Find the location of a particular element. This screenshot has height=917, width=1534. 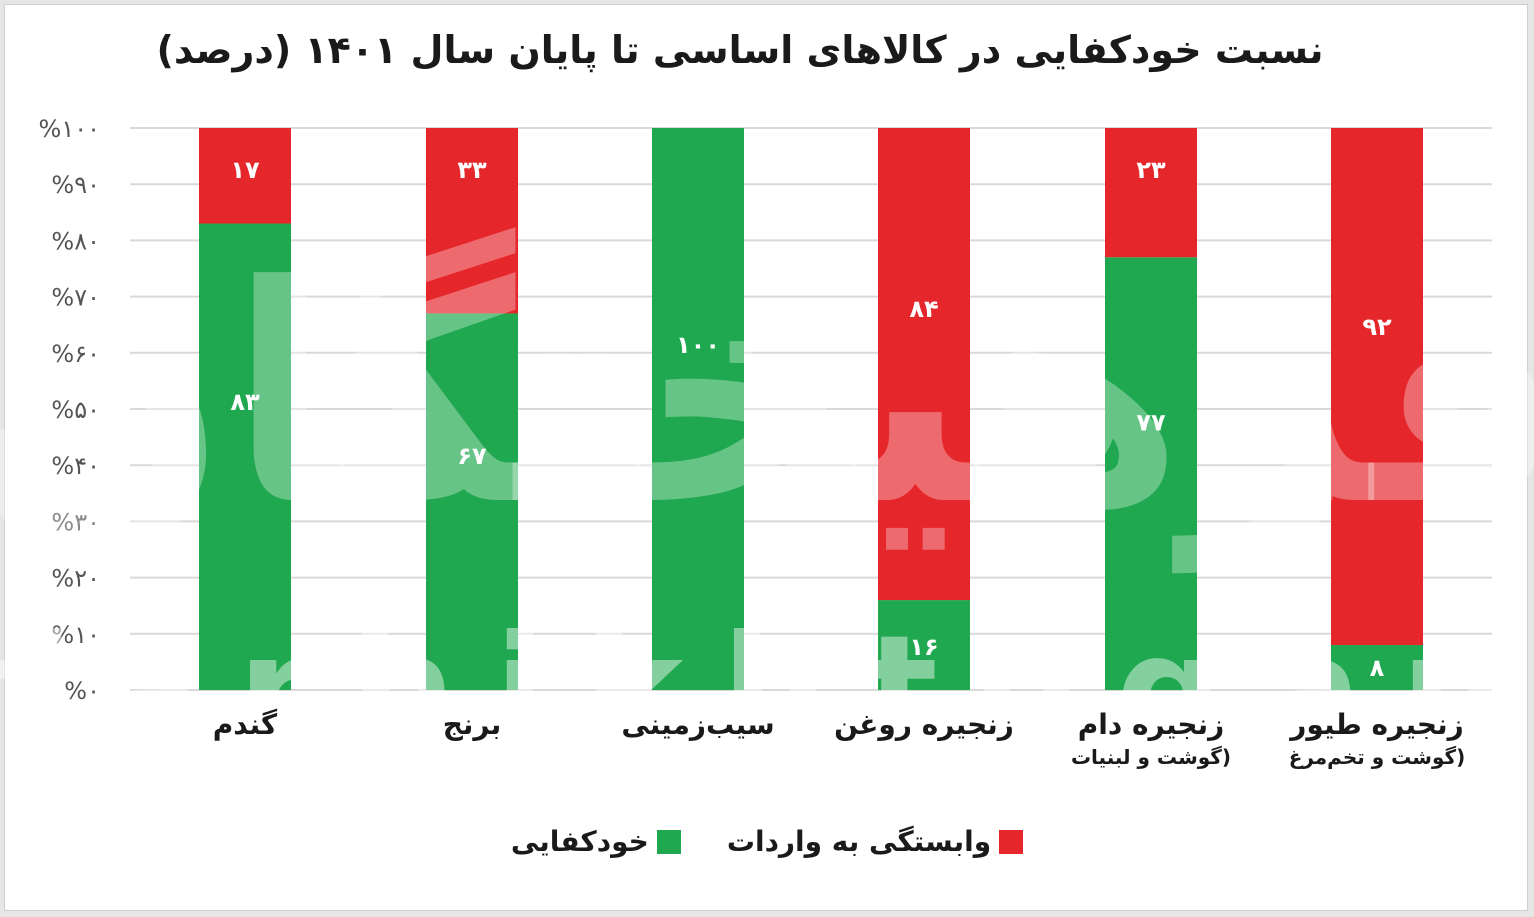

x-category-main: برنج is located at coordinates (472, 724).